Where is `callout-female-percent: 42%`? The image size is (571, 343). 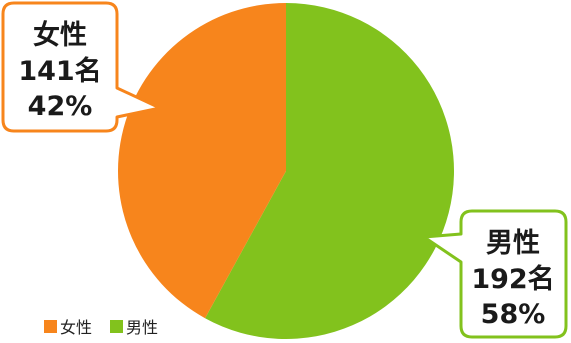
callout-female-percent: 42% is located at coordinates (60, 106).